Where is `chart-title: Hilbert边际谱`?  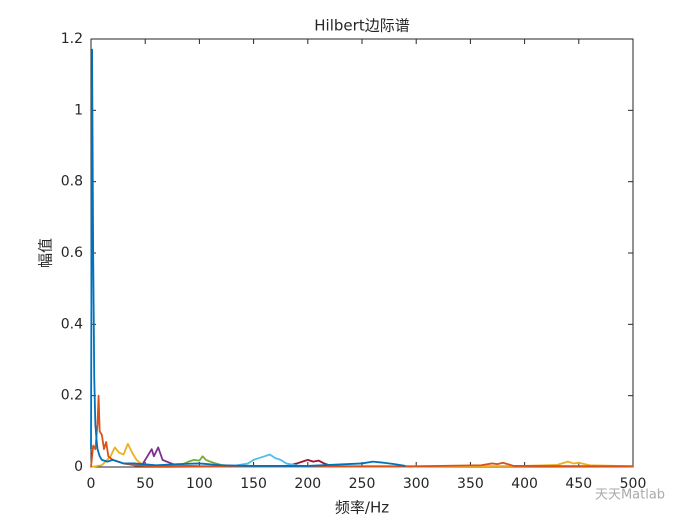 chart-title: Hilbert边际谱 is located at coordinates (361, 26).